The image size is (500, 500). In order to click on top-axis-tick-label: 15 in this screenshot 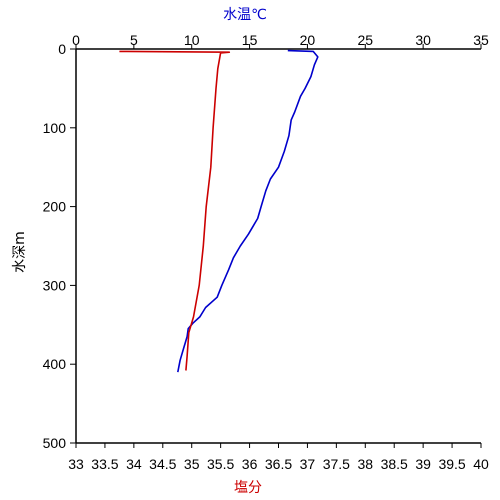, I will do `click(250, 40)`.